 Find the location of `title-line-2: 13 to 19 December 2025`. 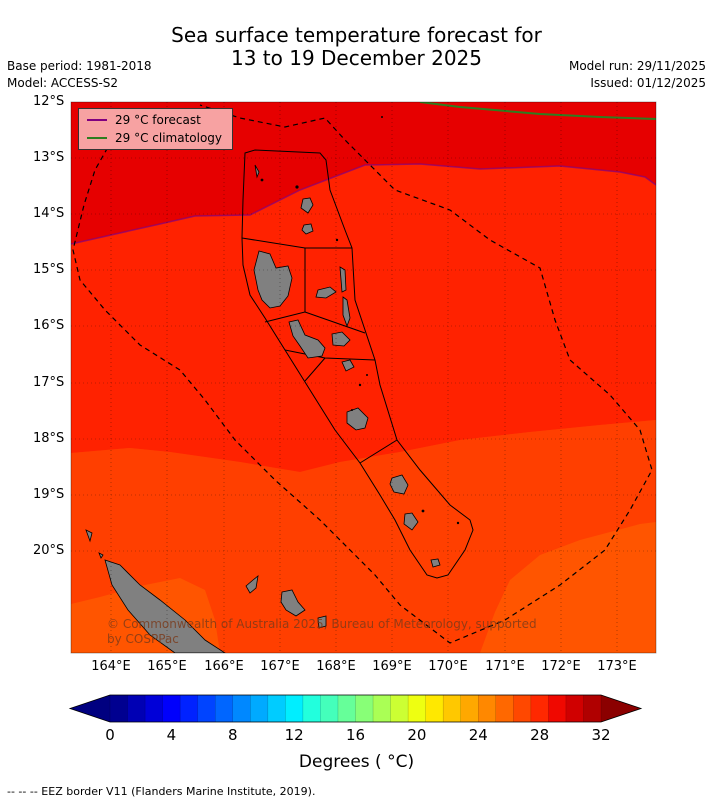

title-line-2: 13 to 19 December 2025 is located at coordinates (356, 58).